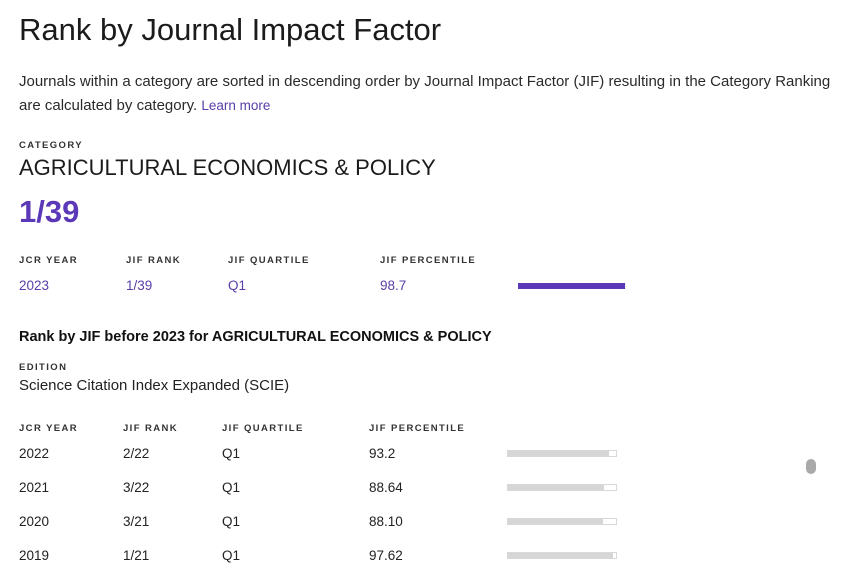 The width and height of the screenshot is (855, 578). Describe the element at coordinates (269, 260) in the screenshot. I see `header-jif-quartile: JIF QUARTILE` at that location.